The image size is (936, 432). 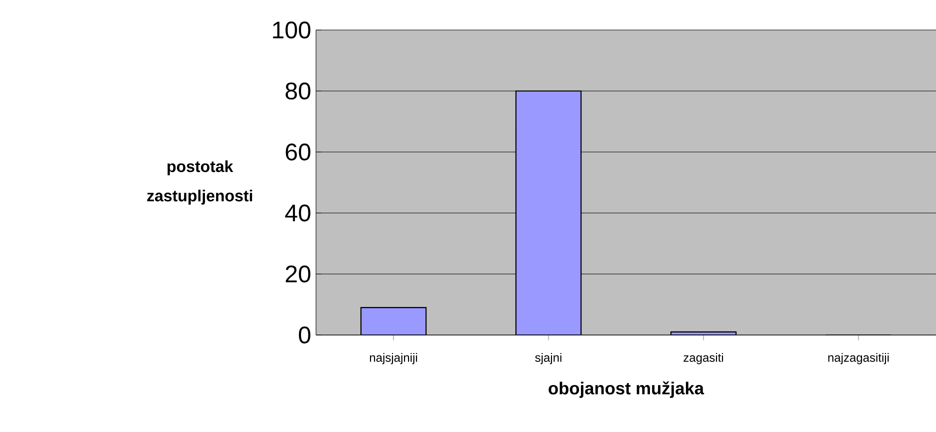 I want to click on y-tick-label: 80, so click(x=298, y=91).